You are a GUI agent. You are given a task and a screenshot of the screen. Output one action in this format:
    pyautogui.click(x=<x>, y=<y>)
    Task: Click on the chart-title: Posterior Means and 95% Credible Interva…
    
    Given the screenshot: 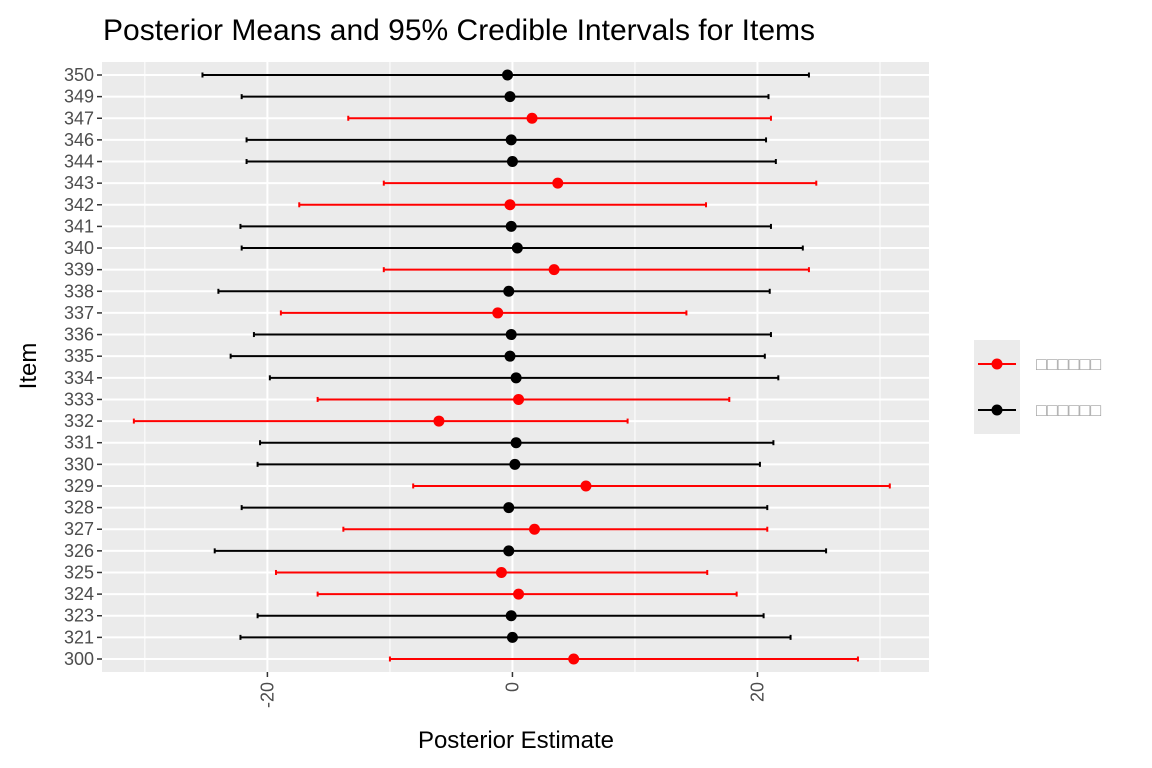 What is the action you would take?
    pyautogui.click(x=459, y=30)
    